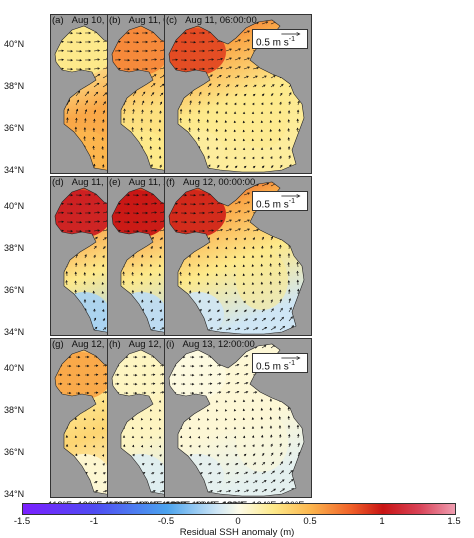  I want to click on scale-arrow, so click(291, 34).